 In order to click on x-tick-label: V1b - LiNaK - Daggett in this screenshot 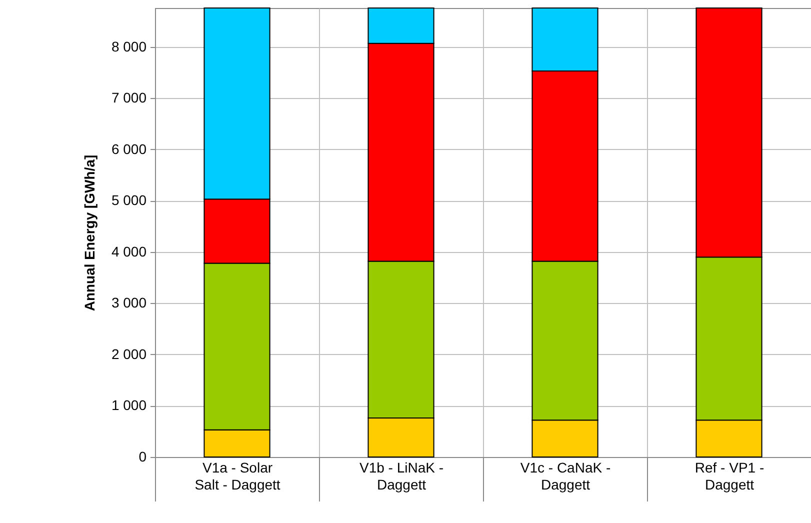, I will do `click(401, 476)`.